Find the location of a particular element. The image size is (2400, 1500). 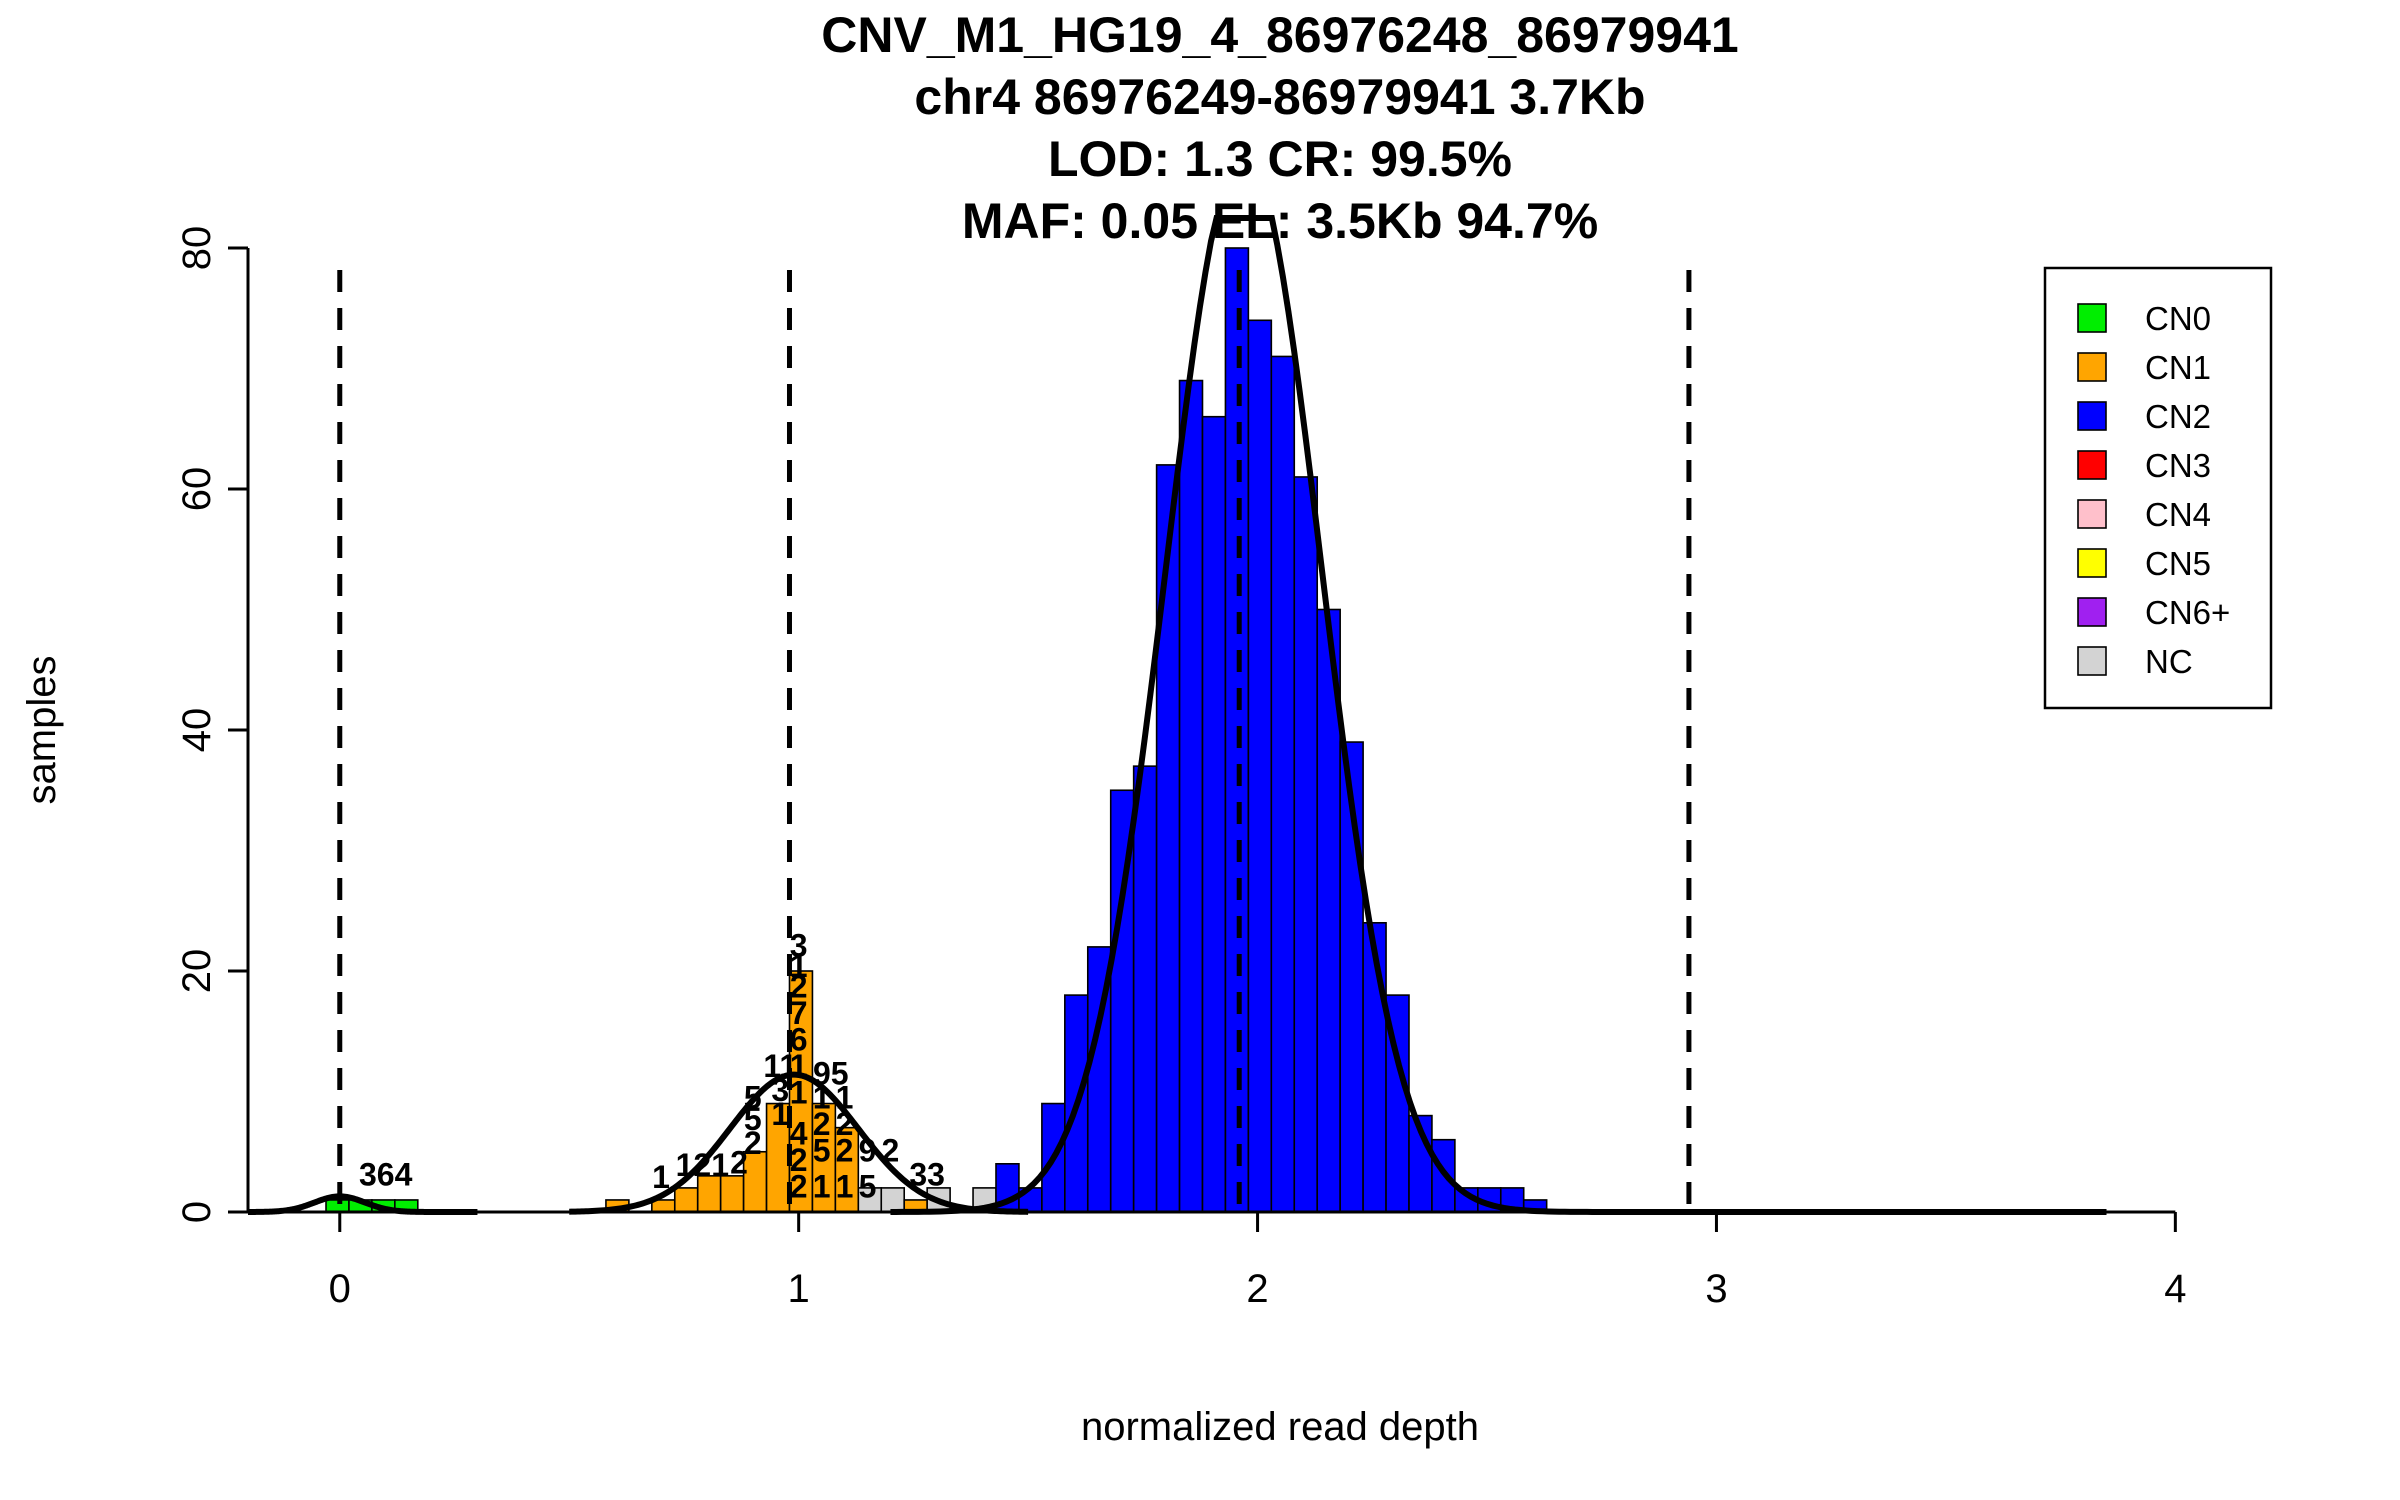

legend-swatch-cn1 is located at coordinates (2092, 367).